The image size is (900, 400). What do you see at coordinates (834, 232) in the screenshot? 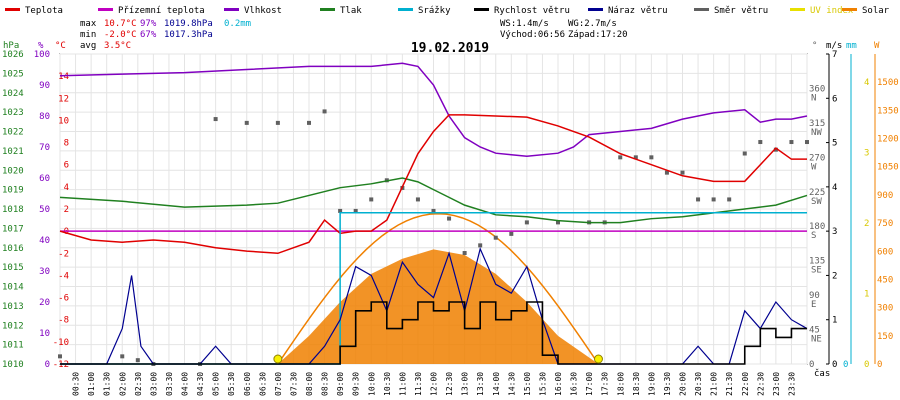
I see `wind-tick-label: 3` at bounding box center [834, 232].